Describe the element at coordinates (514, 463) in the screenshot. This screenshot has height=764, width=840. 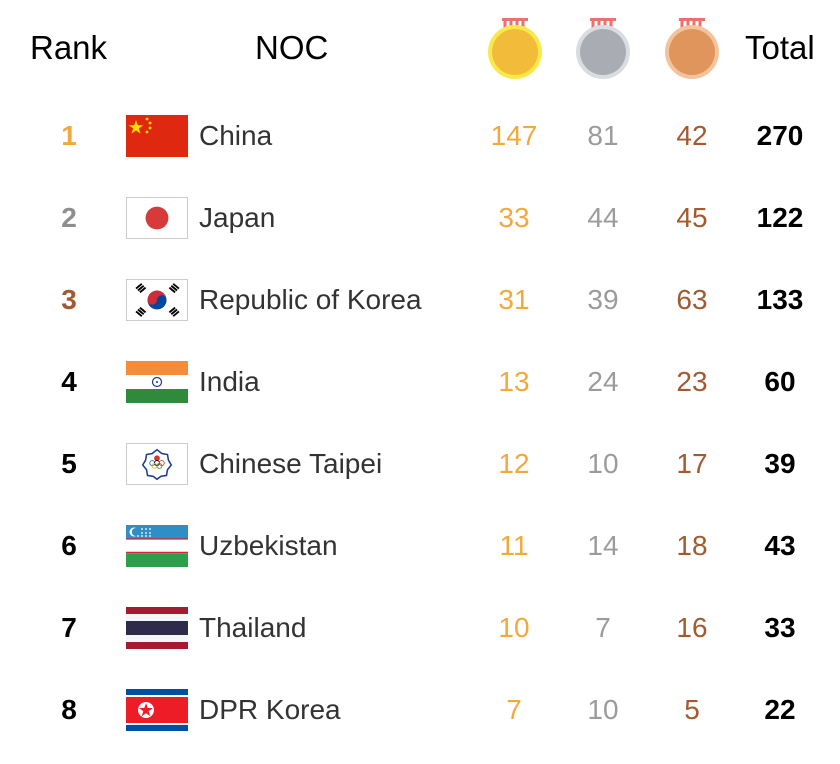
I see `gold-count: 12` at that location.